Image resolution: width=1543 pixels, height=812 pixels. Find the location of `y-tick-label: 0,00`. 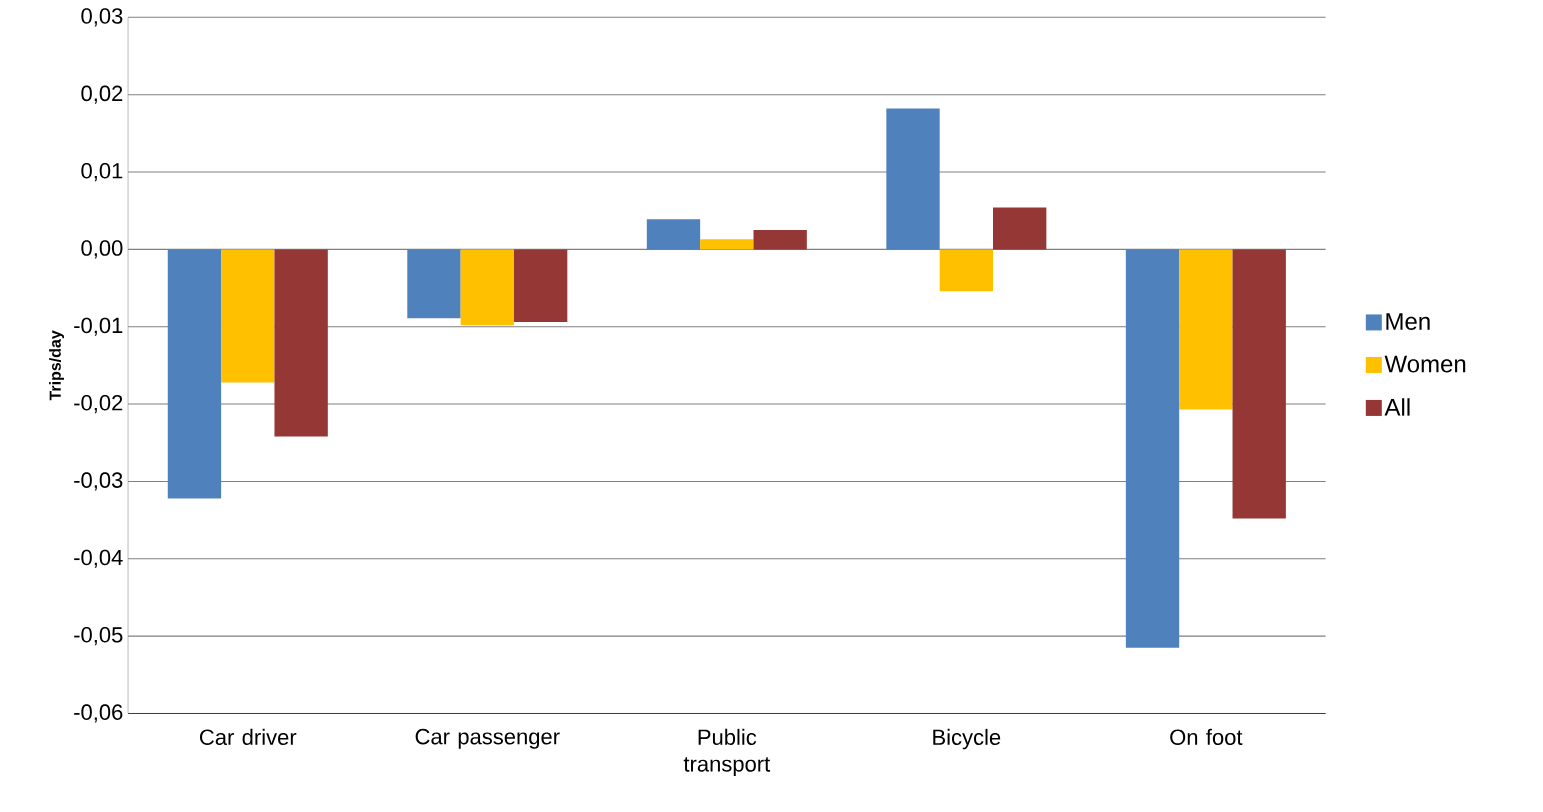

y-tick-label: 0,00 is located at coordinates (102, 249).